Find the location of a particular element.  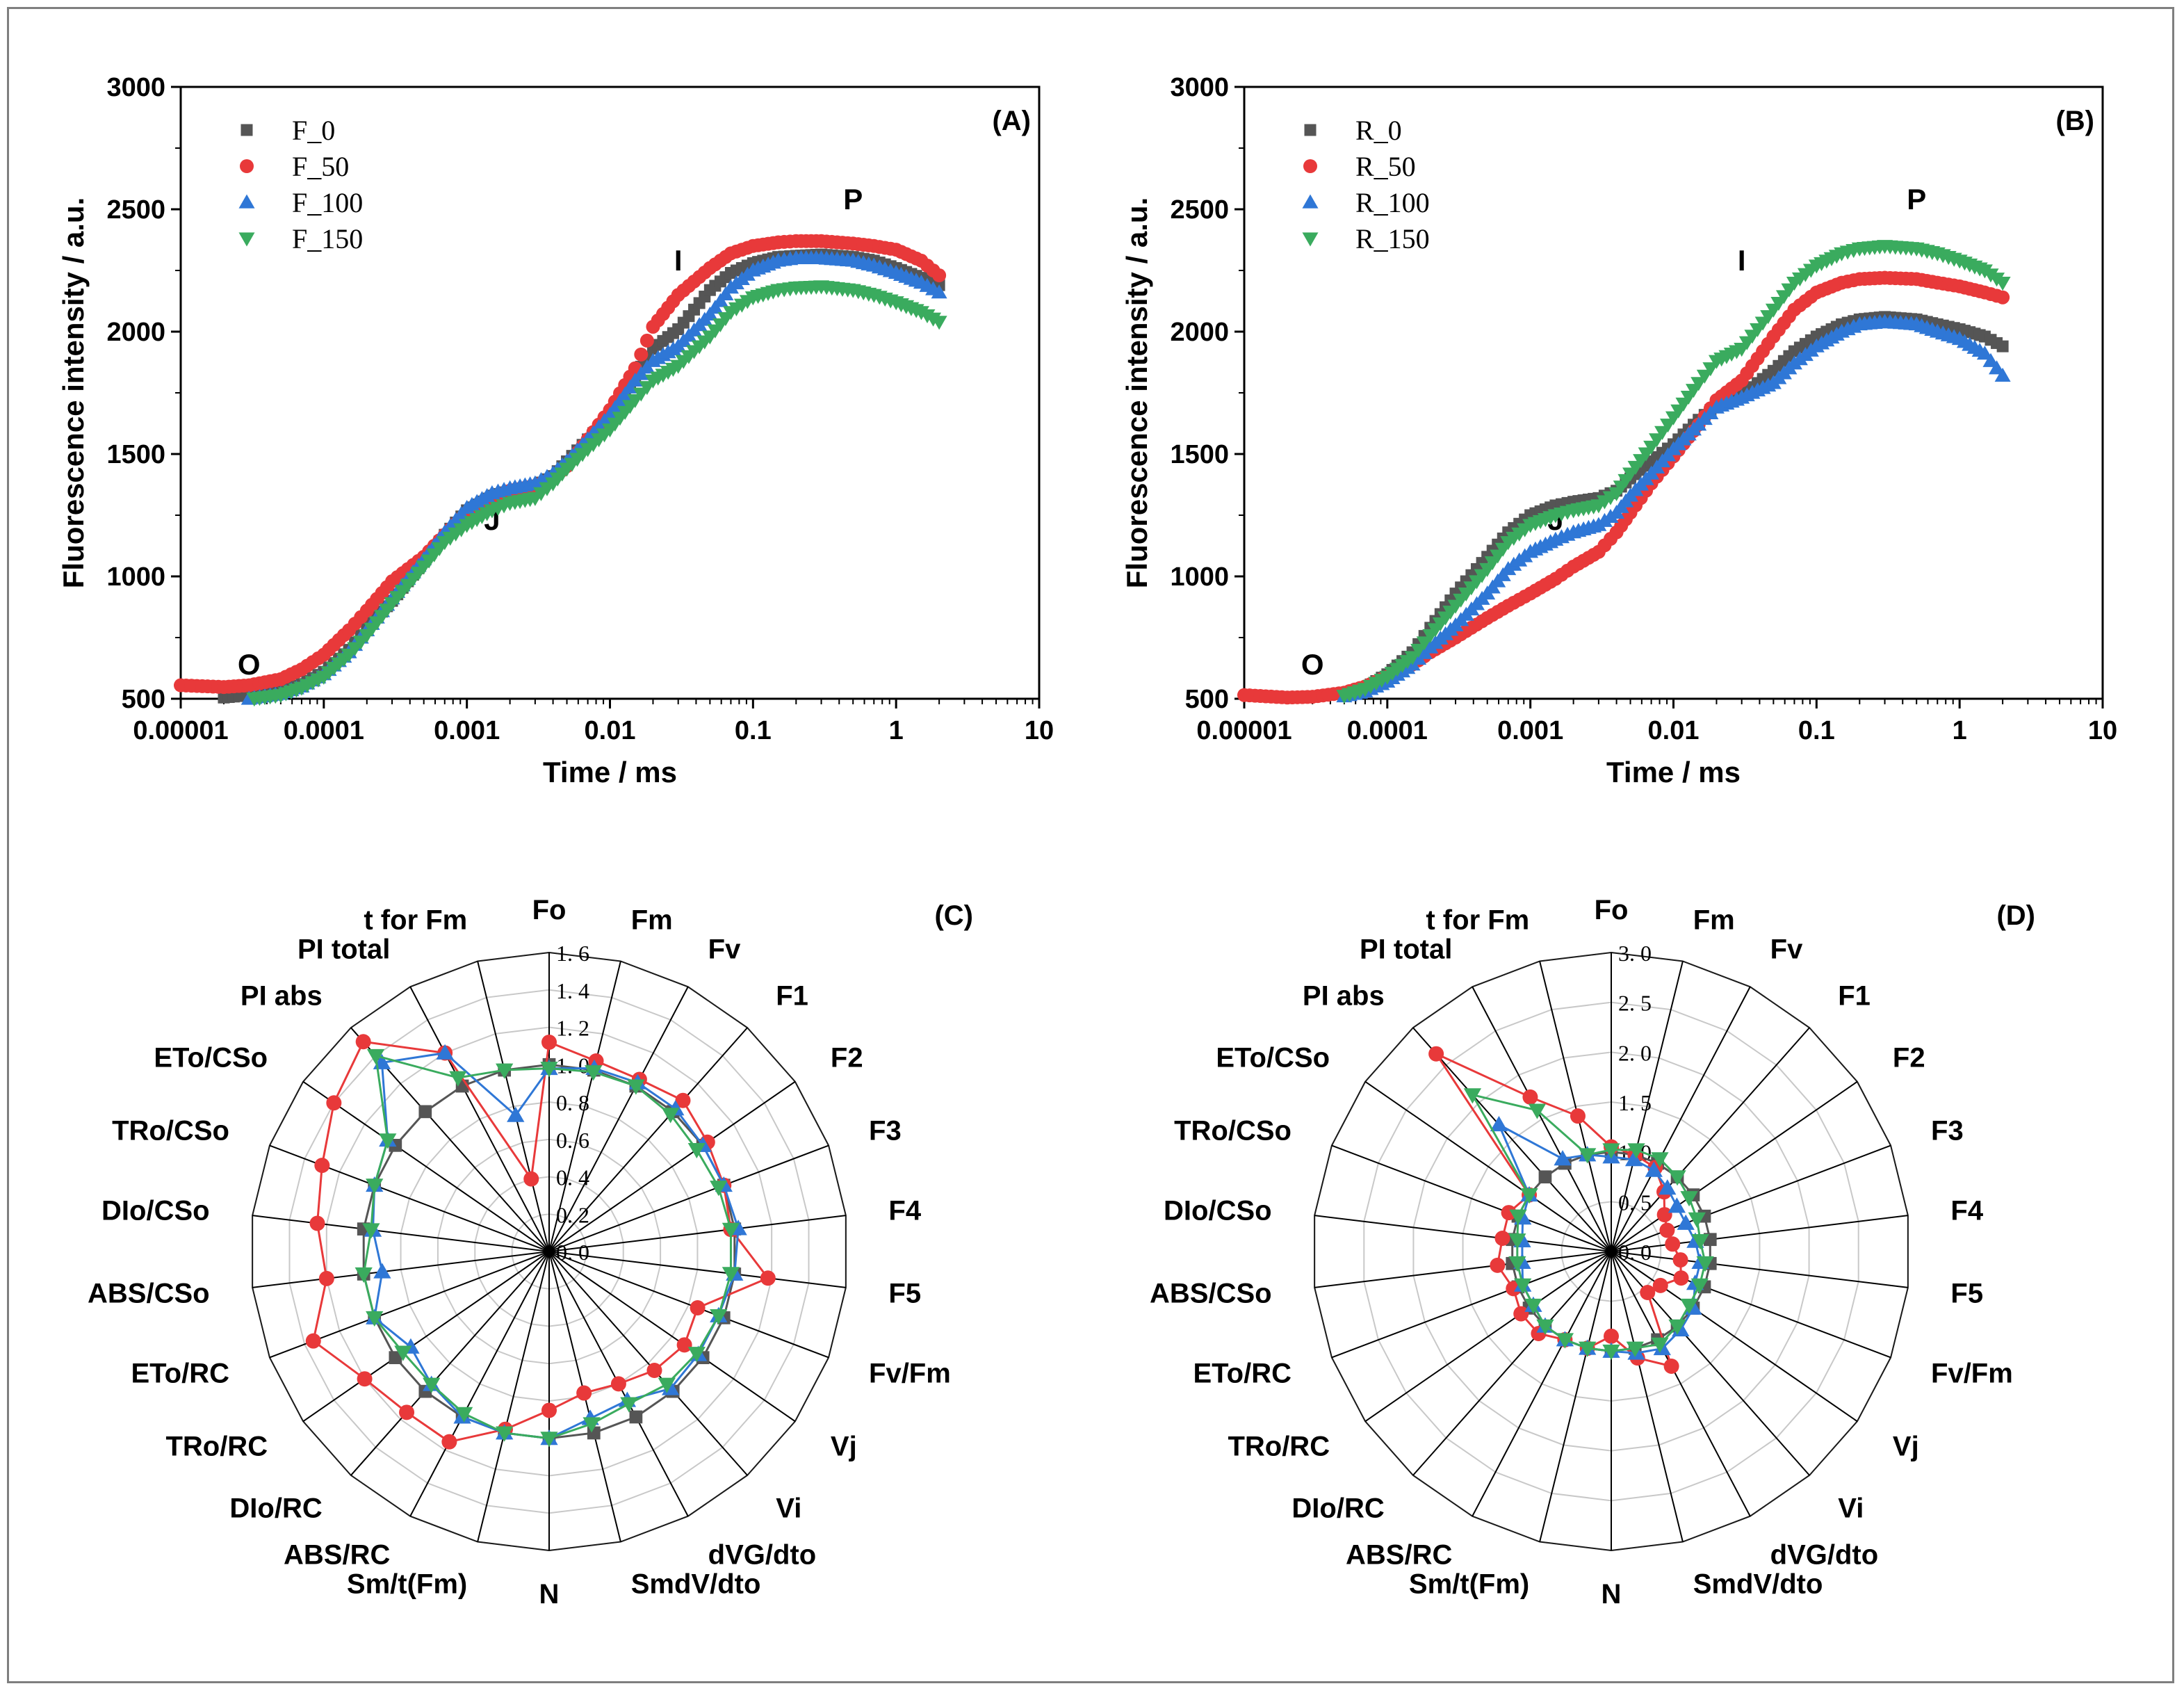

x-tick-label: 0.01 is located at coordinates (1674, 730).